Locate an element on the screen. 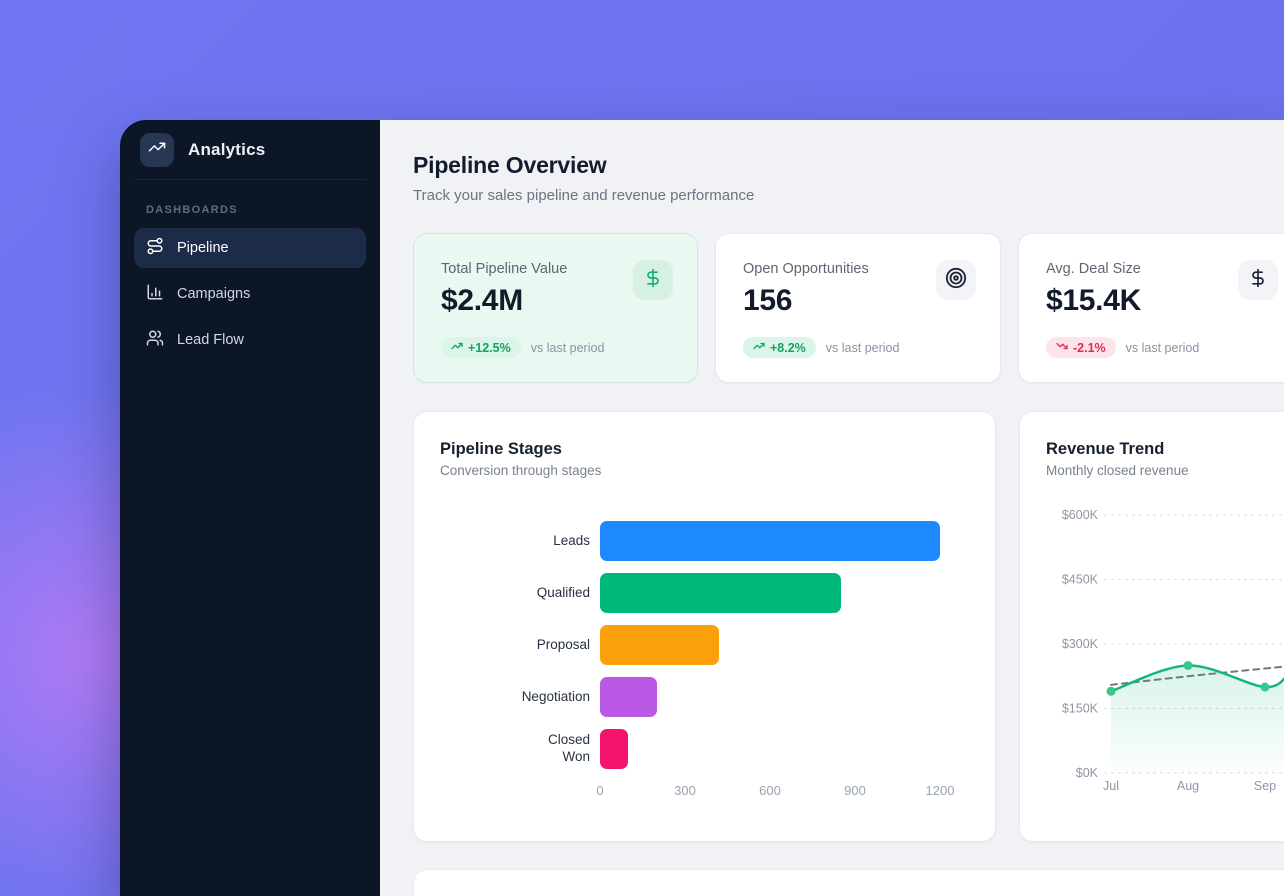  x-tick-label: 300 is located at coordinates (685, 790).